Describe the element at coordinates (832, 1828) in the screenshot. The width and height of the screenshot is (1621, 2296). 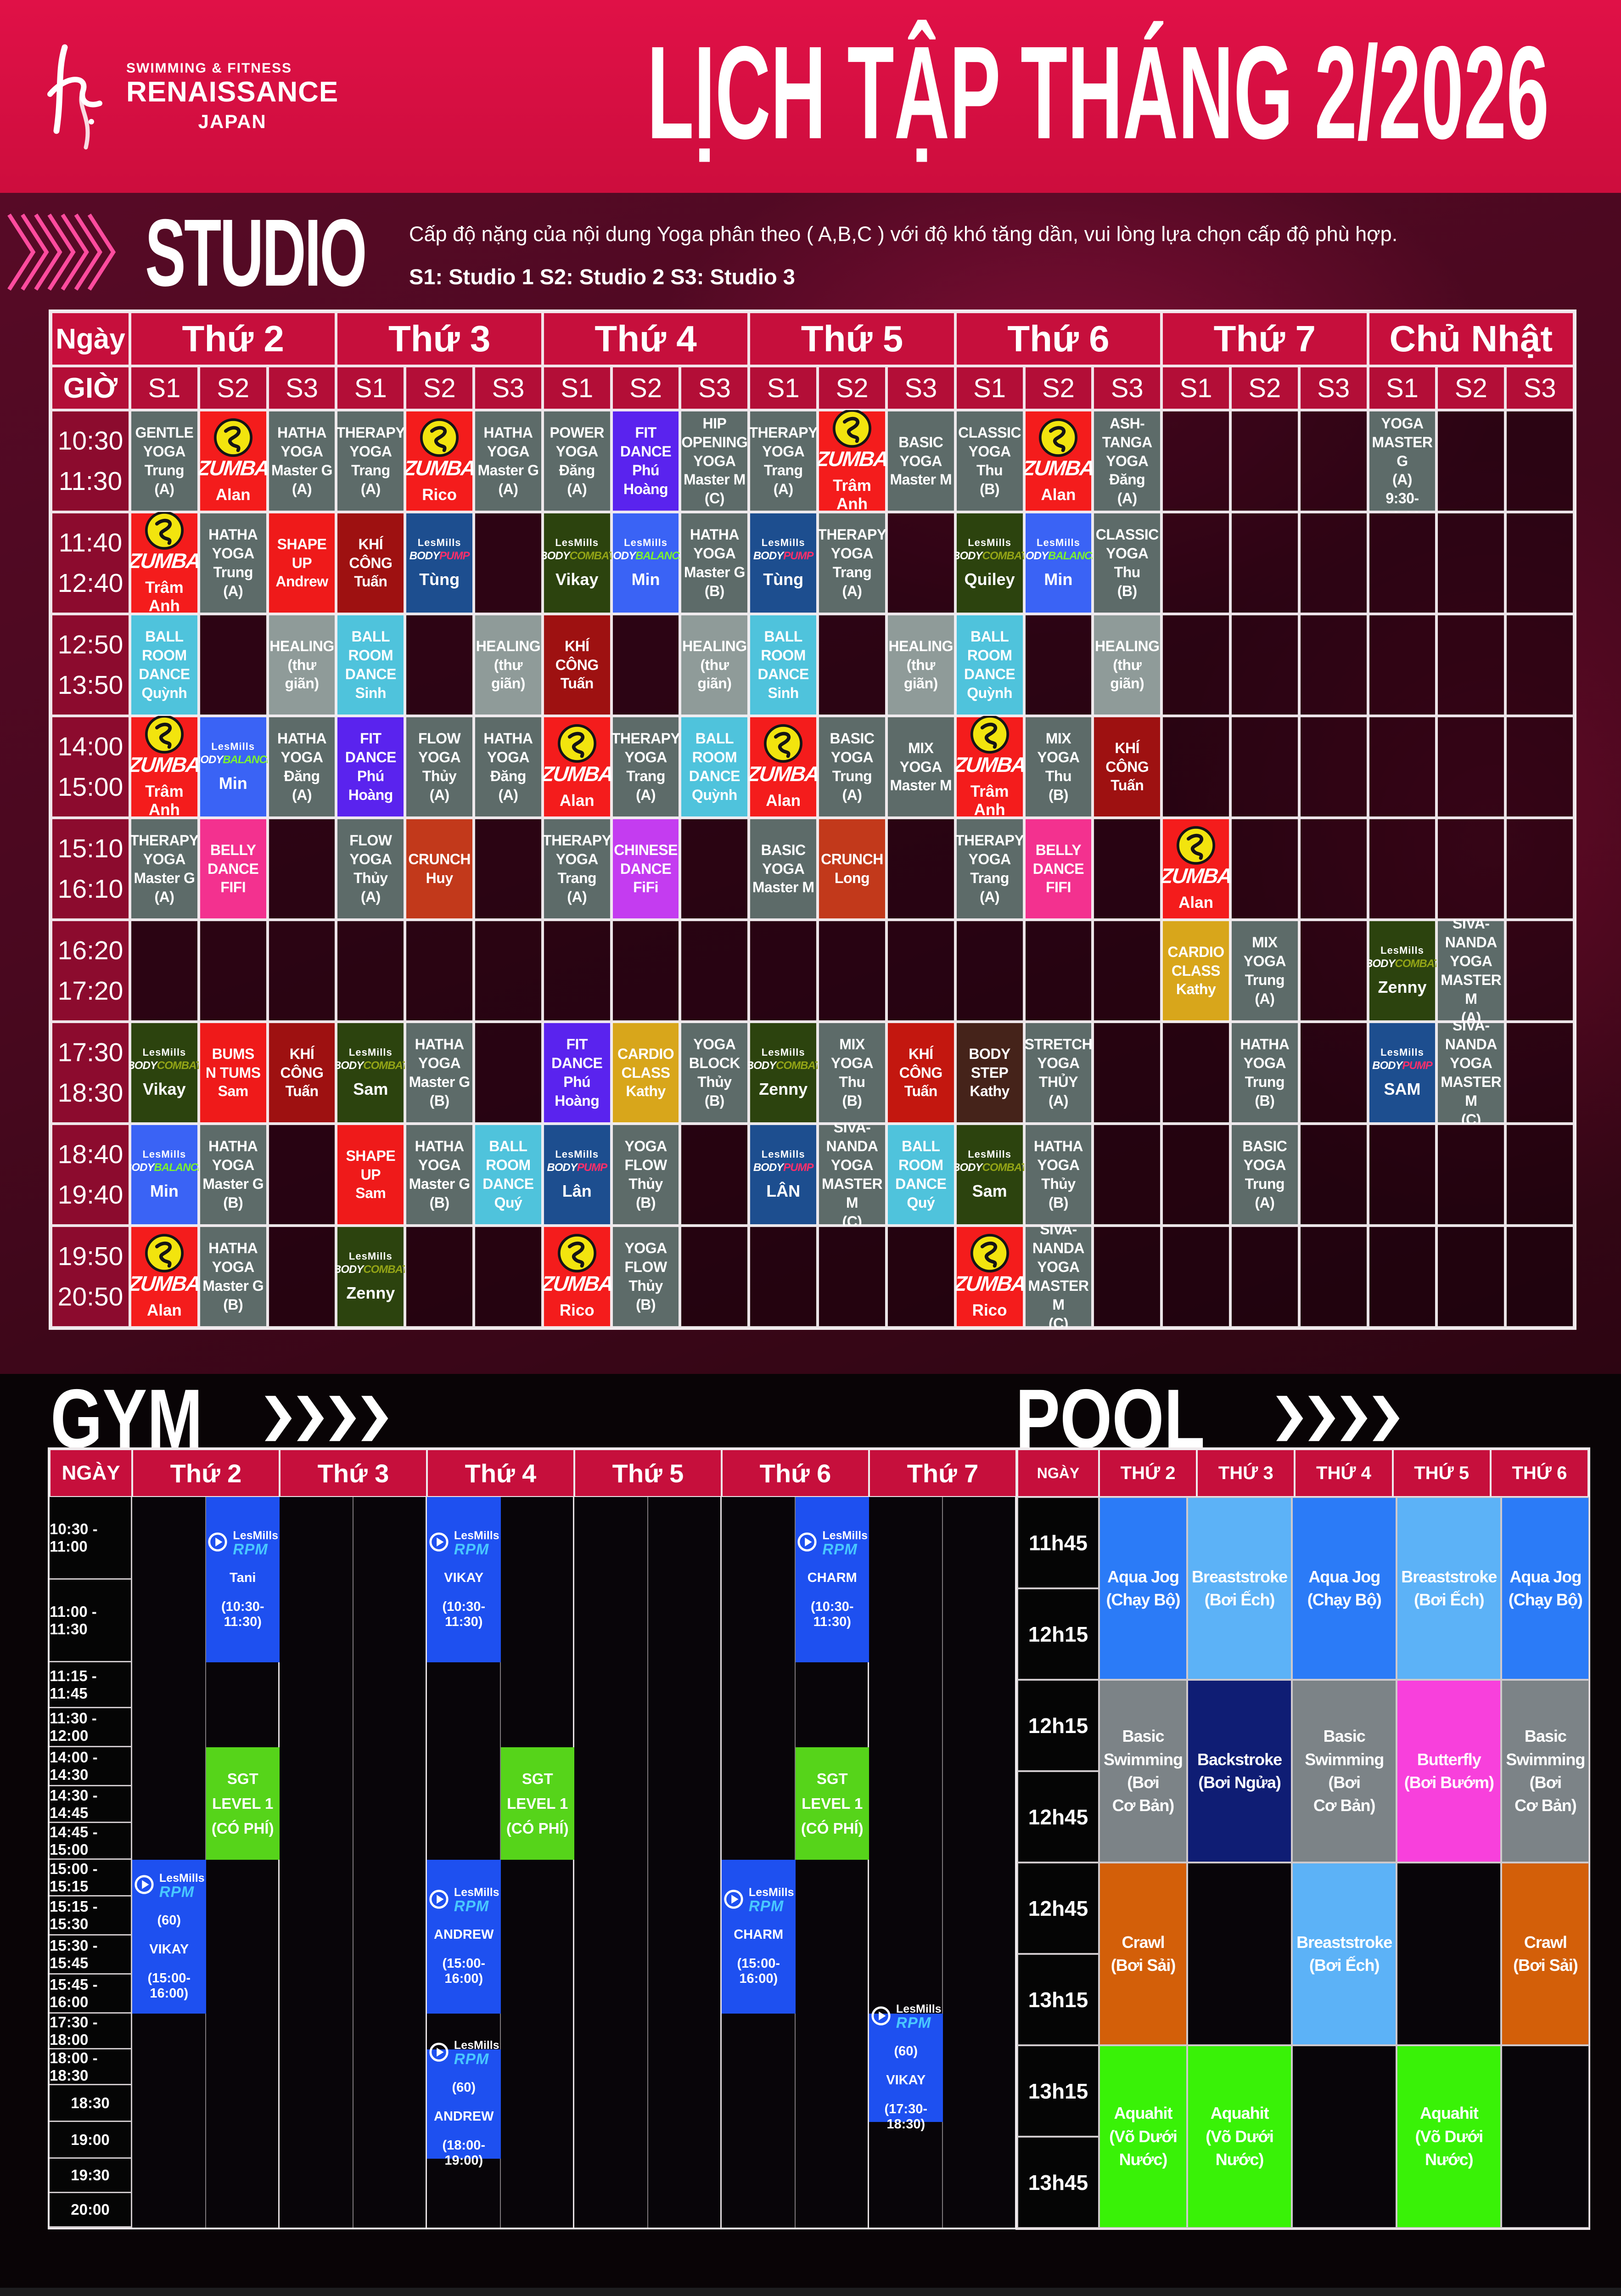
I see `block-text: (CÓ PHÍ)` at that location.